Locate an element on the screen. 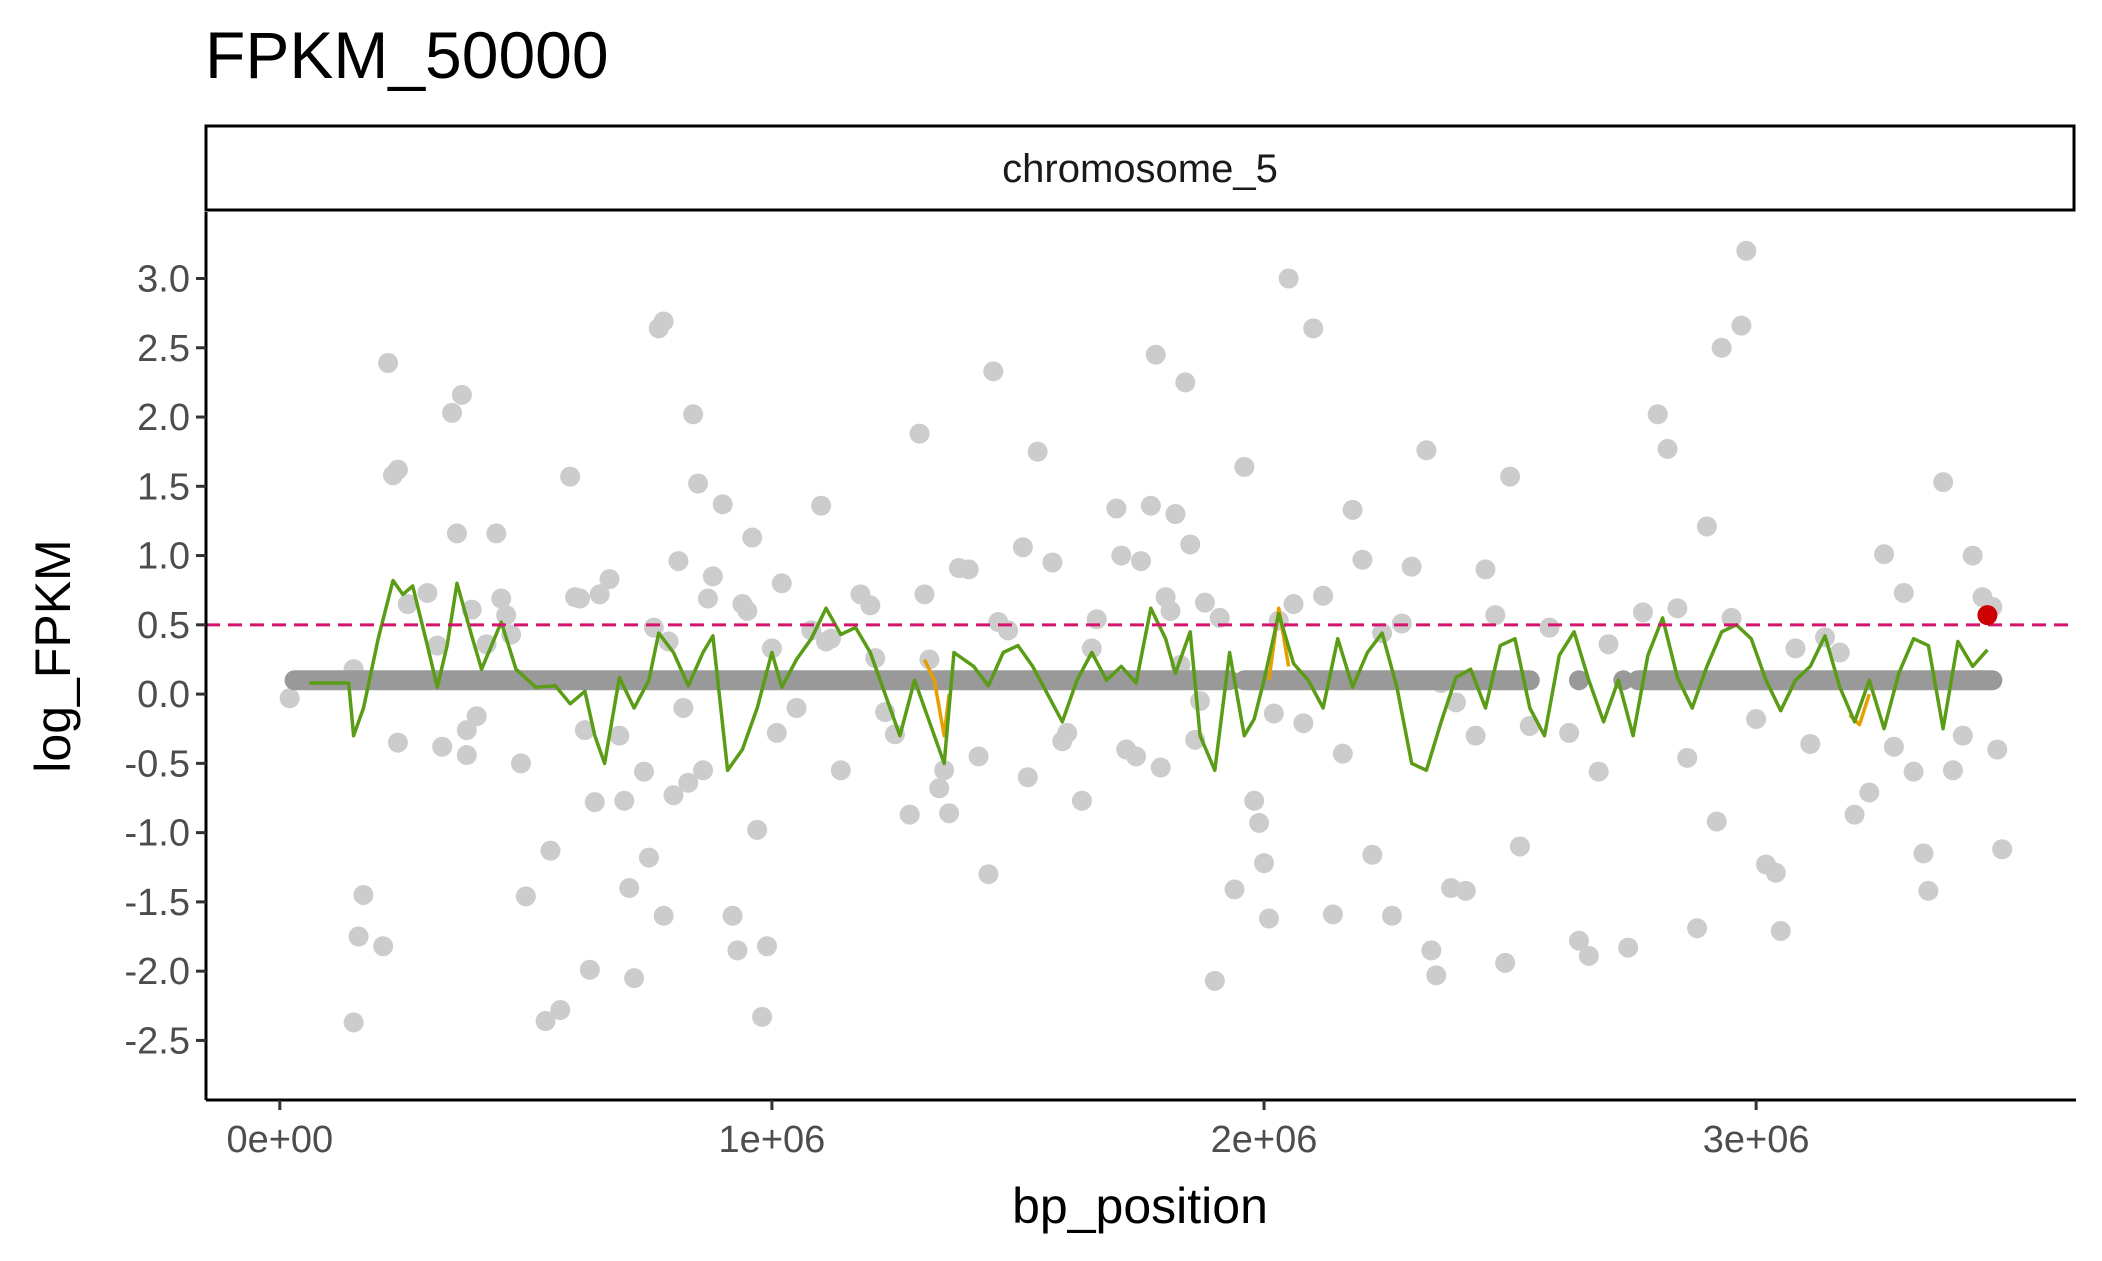  y-tick-label: 0.0 is located at coordinates (163, 695).